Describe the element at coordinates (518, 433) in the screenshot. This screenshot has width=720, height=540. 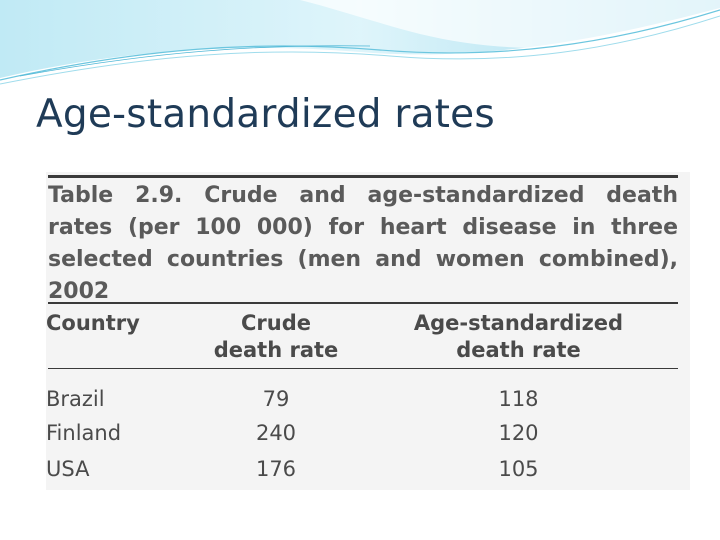
I see `cell-age-standardized-rate: 120` at that location.